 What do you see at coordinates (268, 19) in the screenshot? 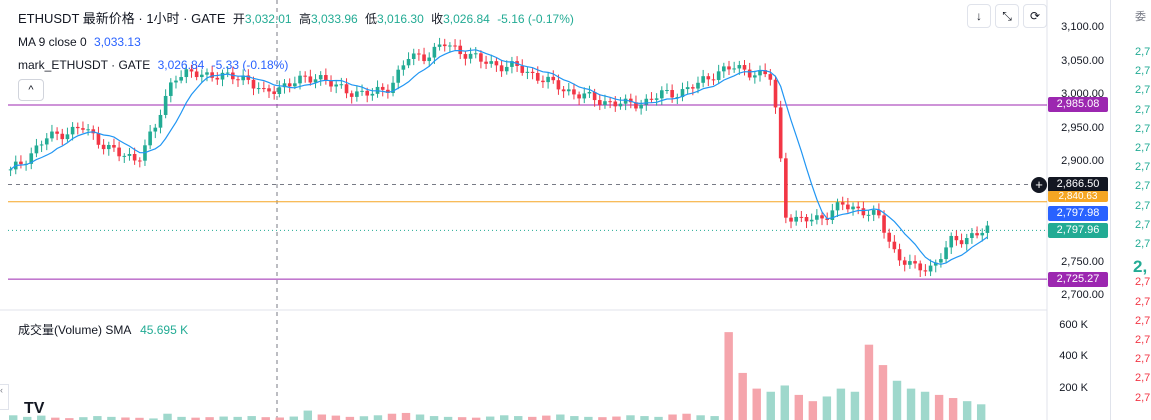
I see `open-value: 3,032.01` at bounding box center [268, 19].